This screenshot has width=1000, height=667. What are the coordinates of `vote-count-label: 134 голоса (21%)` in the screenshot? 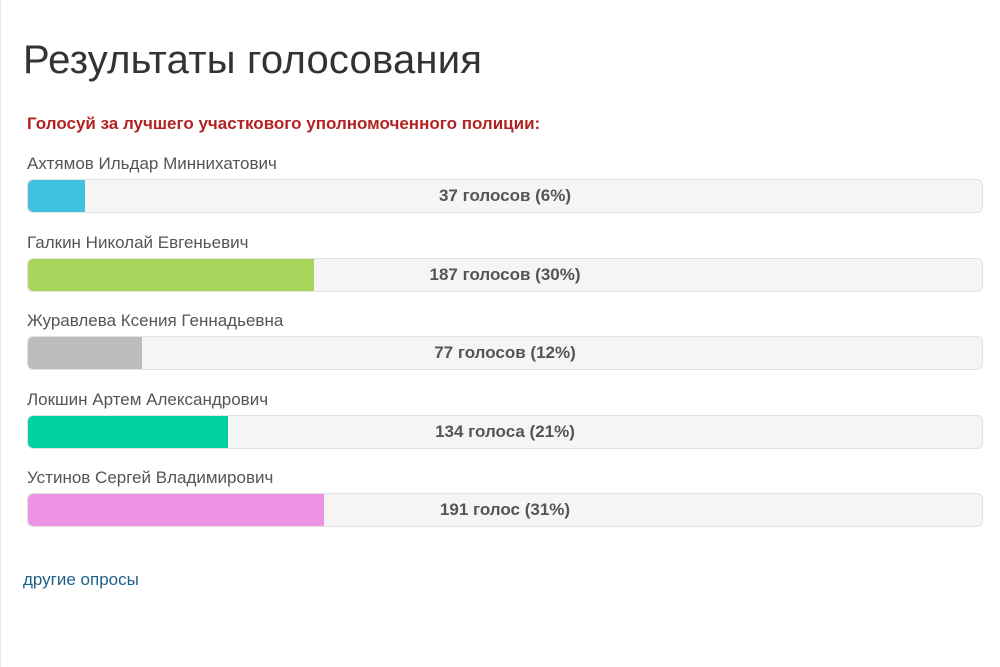 It's located at (505, 431).